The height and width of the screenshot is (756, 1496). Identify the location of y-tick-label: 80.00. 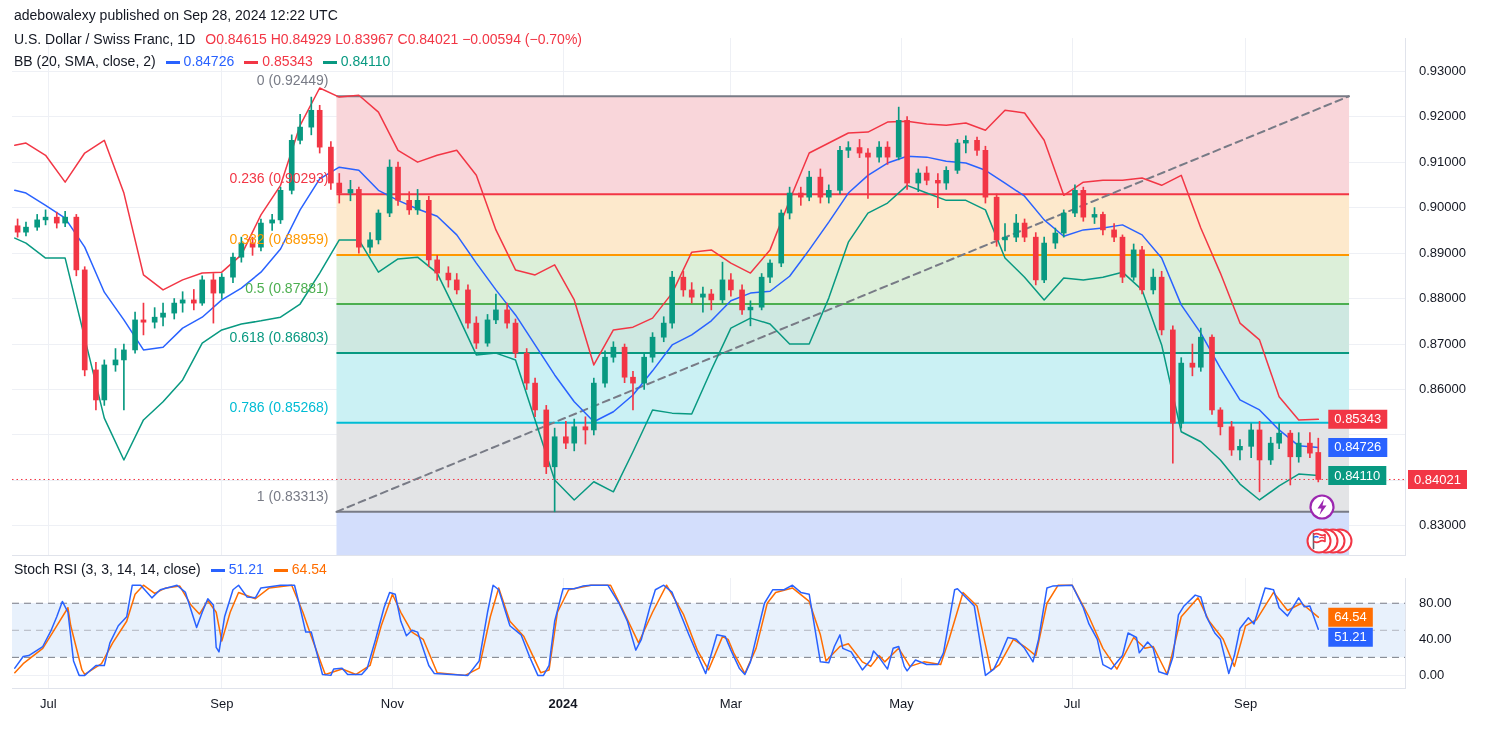
(1435, 602).